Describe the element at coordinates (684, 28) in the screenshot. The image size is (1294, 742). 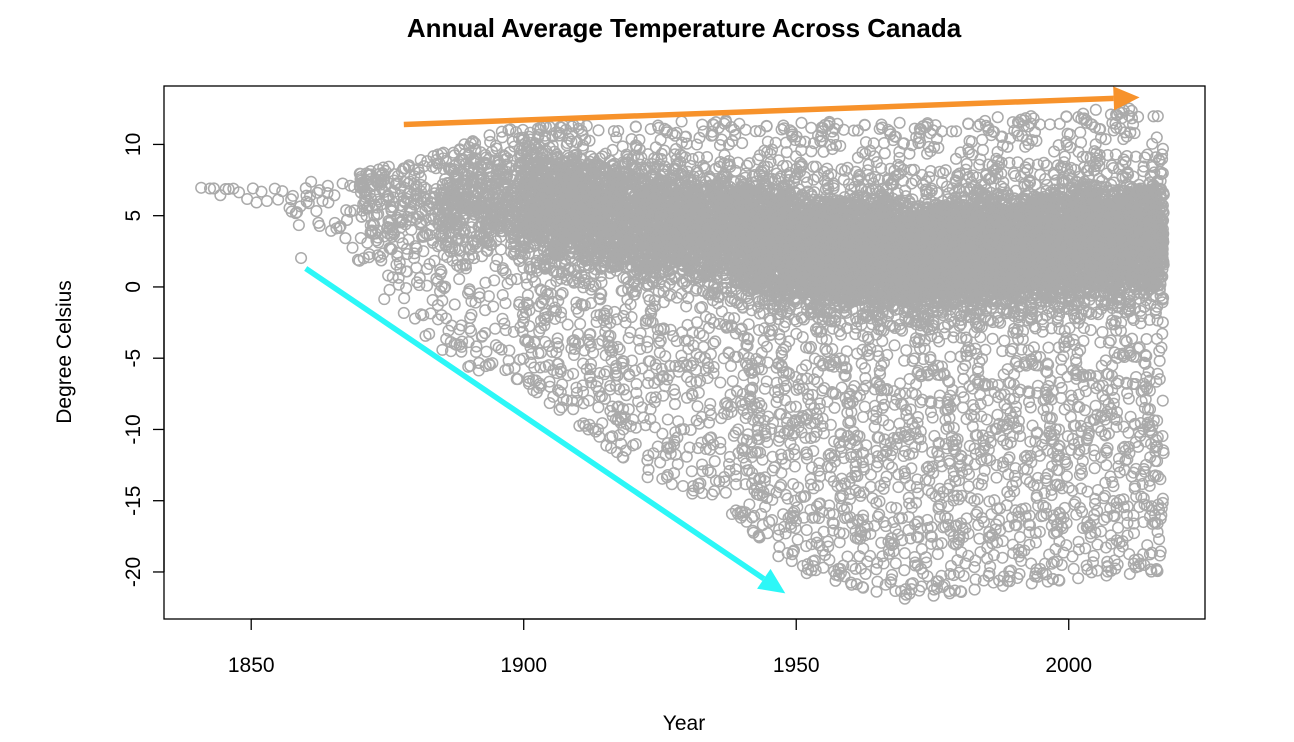
I see `chart-title: Annual Average Temperature Across Canada` at that location.